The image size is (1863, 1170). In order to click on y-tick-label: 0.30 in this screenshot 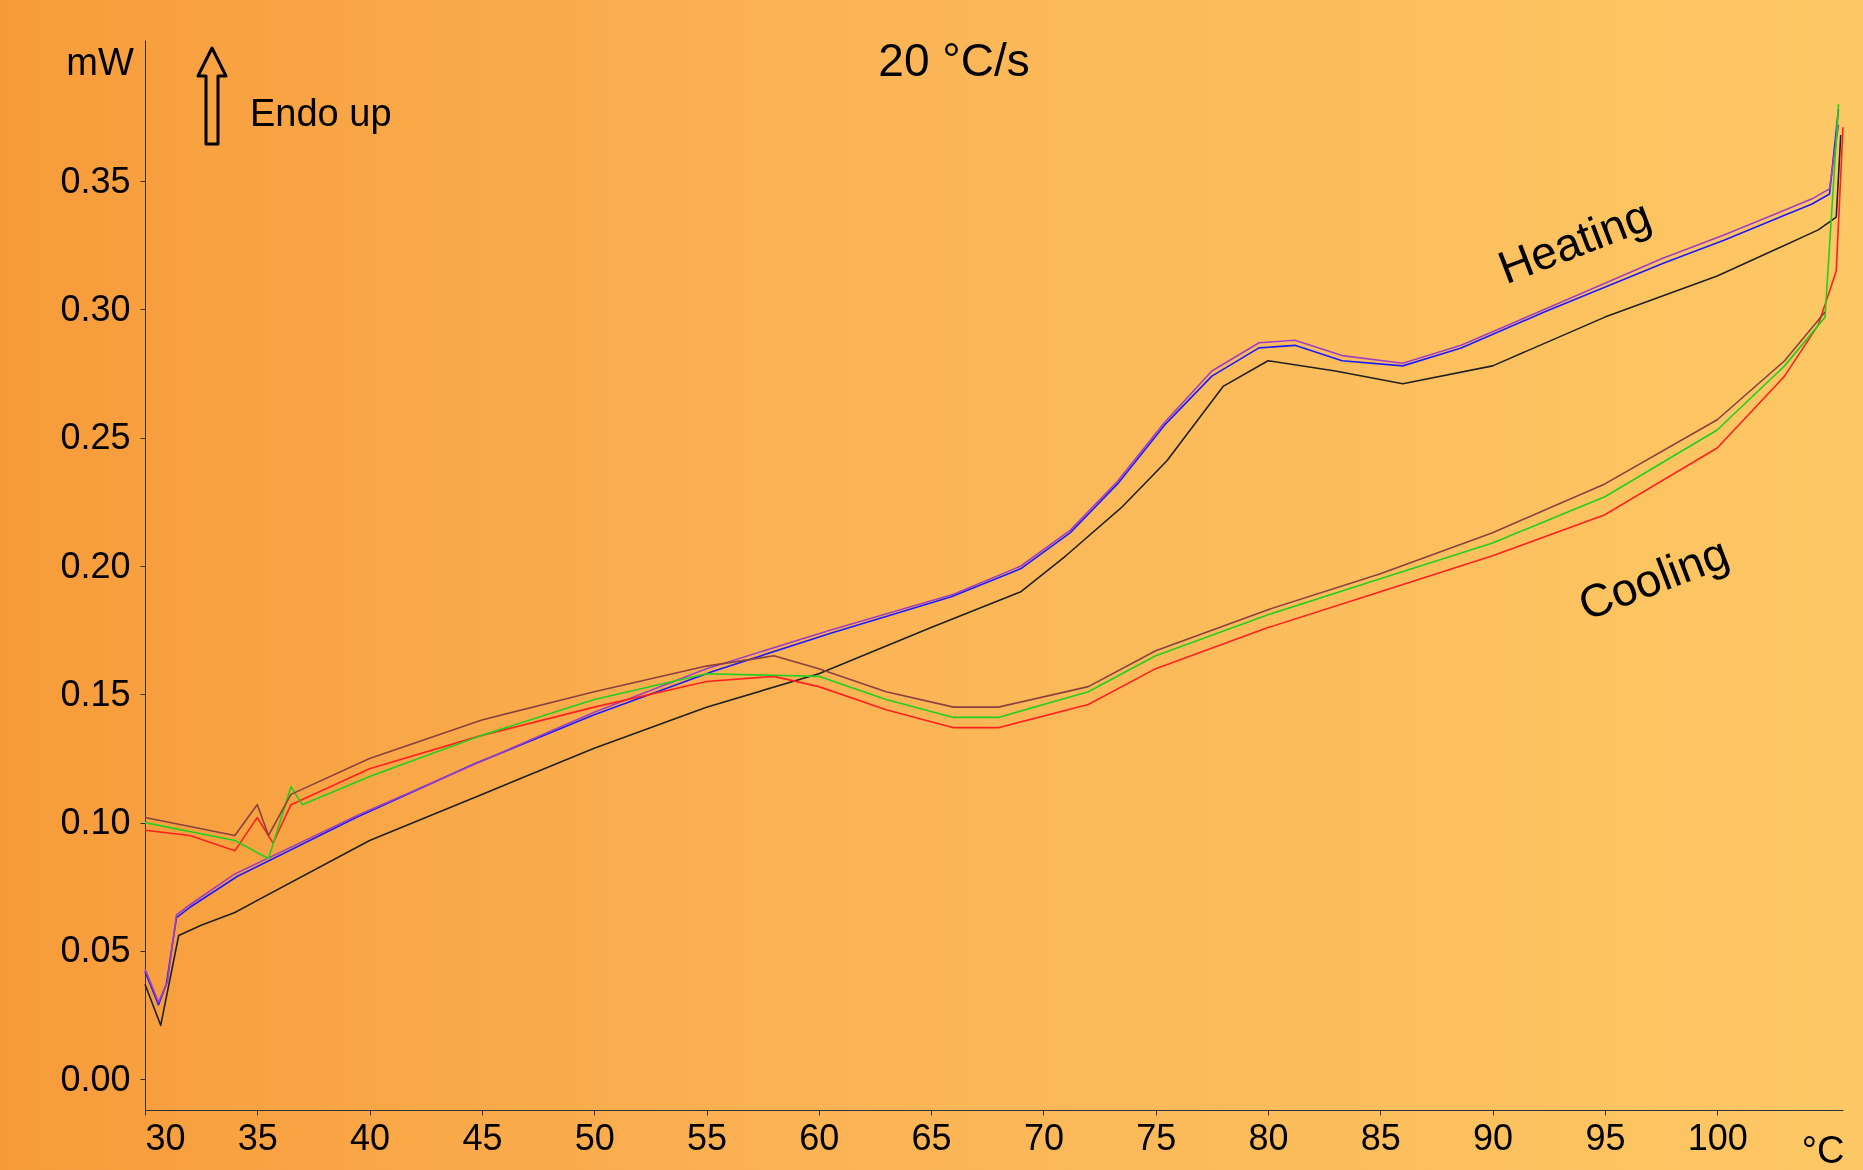, I will do `click(95, 308)`.